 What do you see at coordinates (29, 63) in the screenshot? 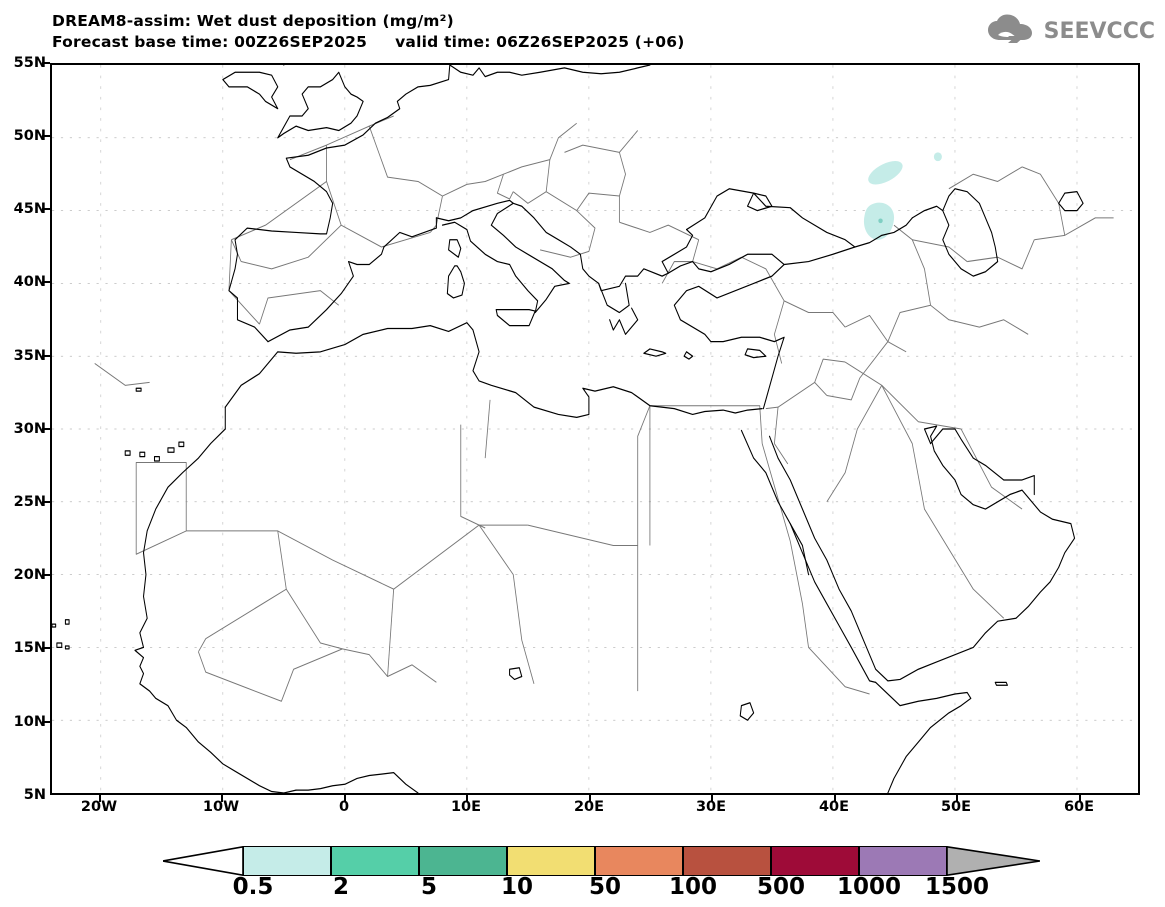
I see `lat-label-55N: 55N` at bounding box center [29, 63].